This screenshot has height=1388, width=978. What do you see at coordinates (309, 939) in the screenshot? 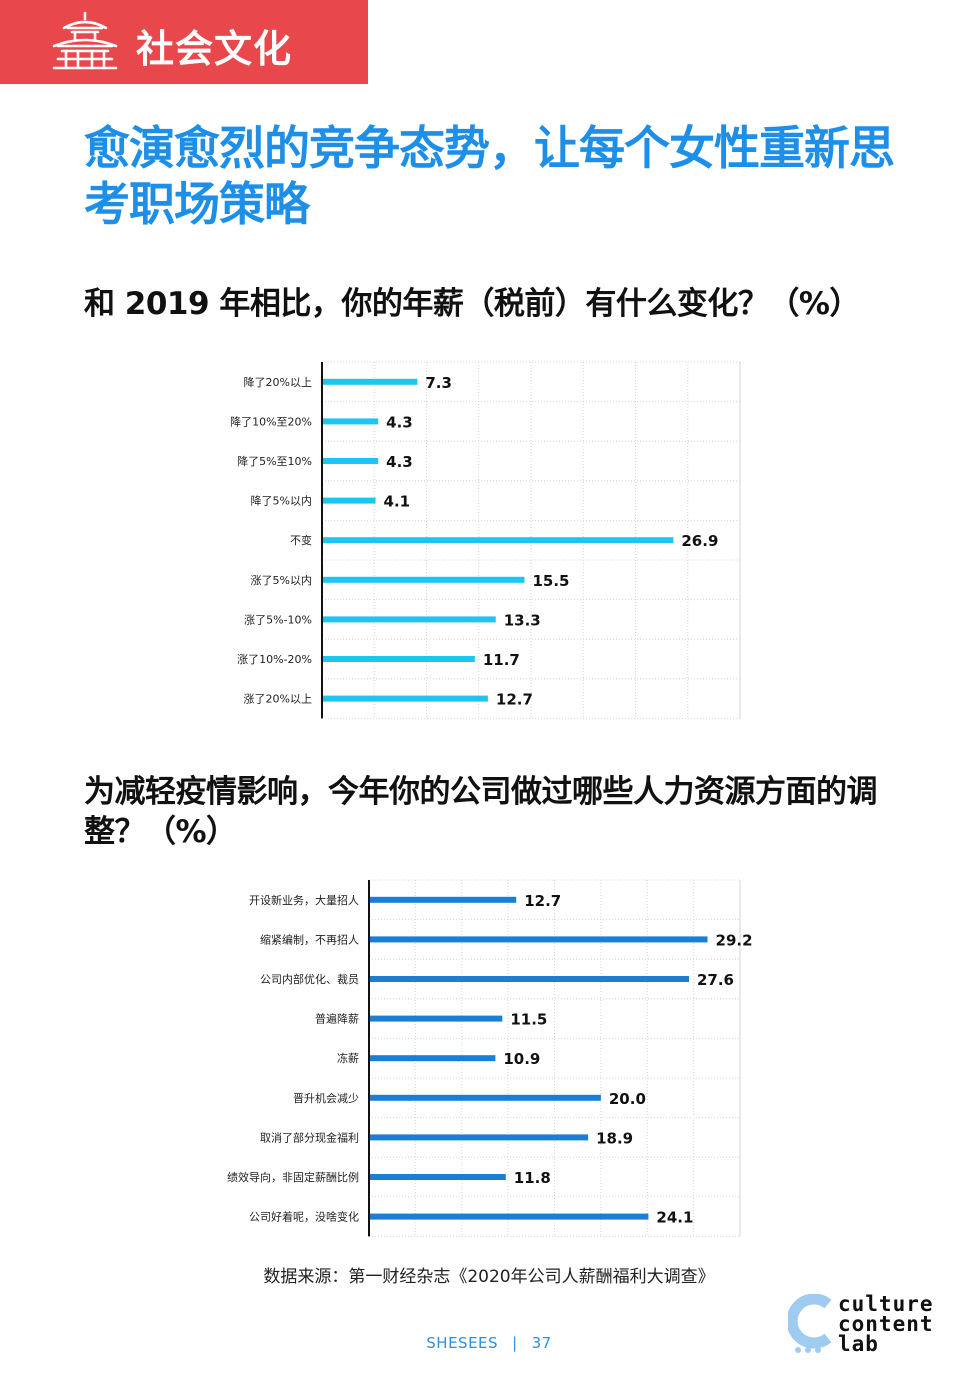
I see `chart2-category-label: 缩紧编制，不再招人` at bounding box center [309, 939].